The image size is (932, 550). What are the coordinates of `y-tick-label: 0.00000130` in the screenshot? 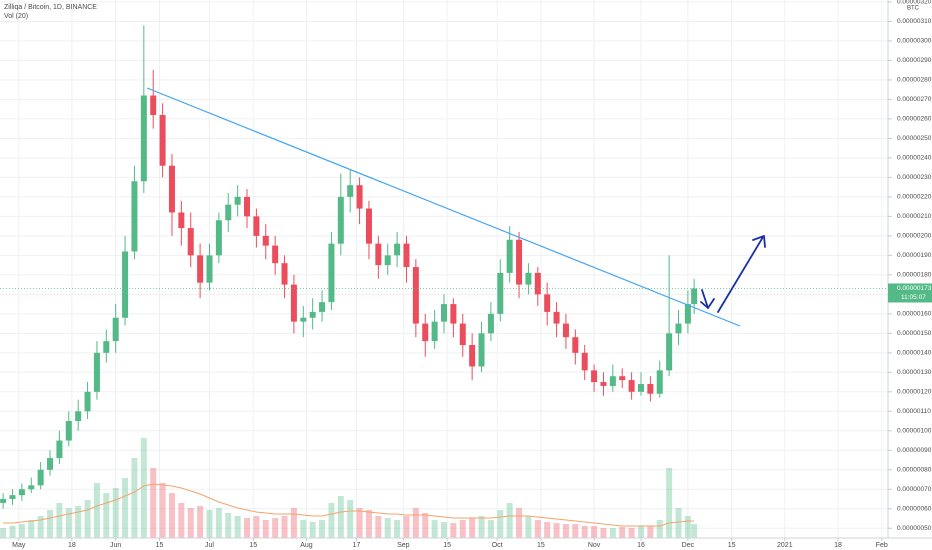 It's located at (914, 372).